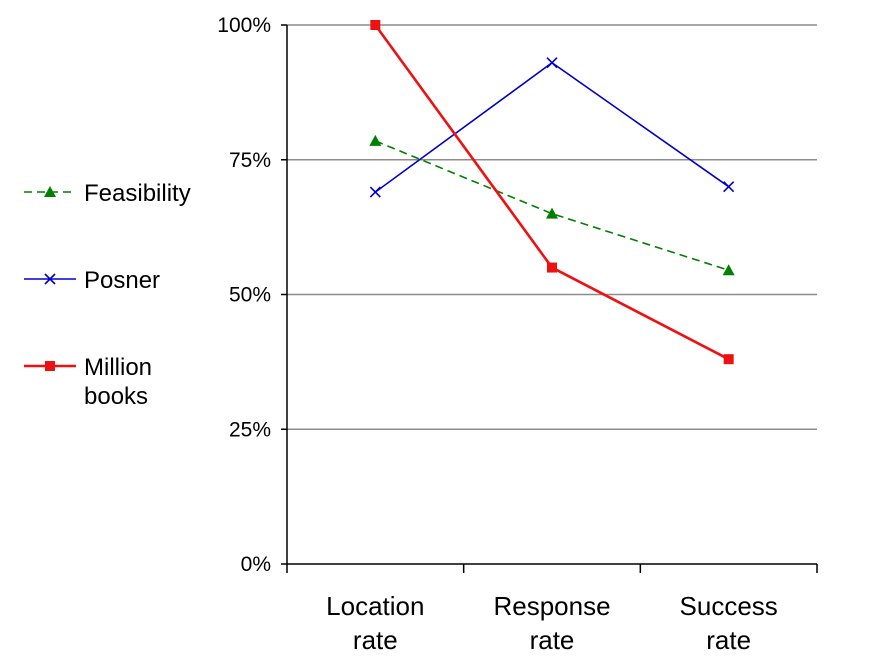 Image resolution: width=896 pixels, height=671 pixels. What do you see at coordinates (256, 564) in the screenshot?
I see `y-tick-label: 0%` at bounding box center [256, 564].